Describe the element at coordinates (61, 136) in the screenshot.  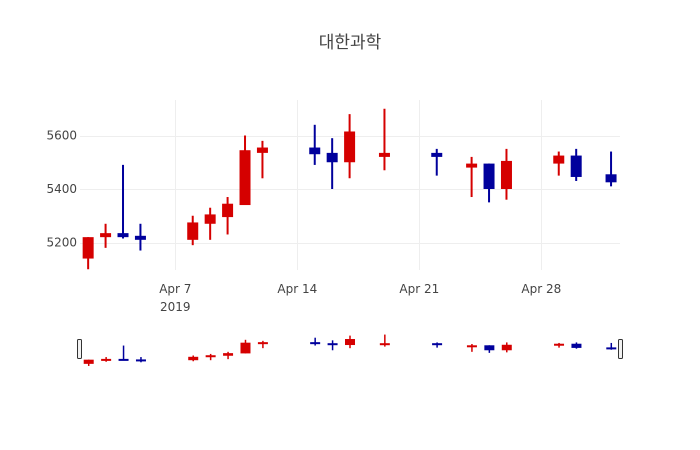
I see `y-tick-label: 5600` at that location.